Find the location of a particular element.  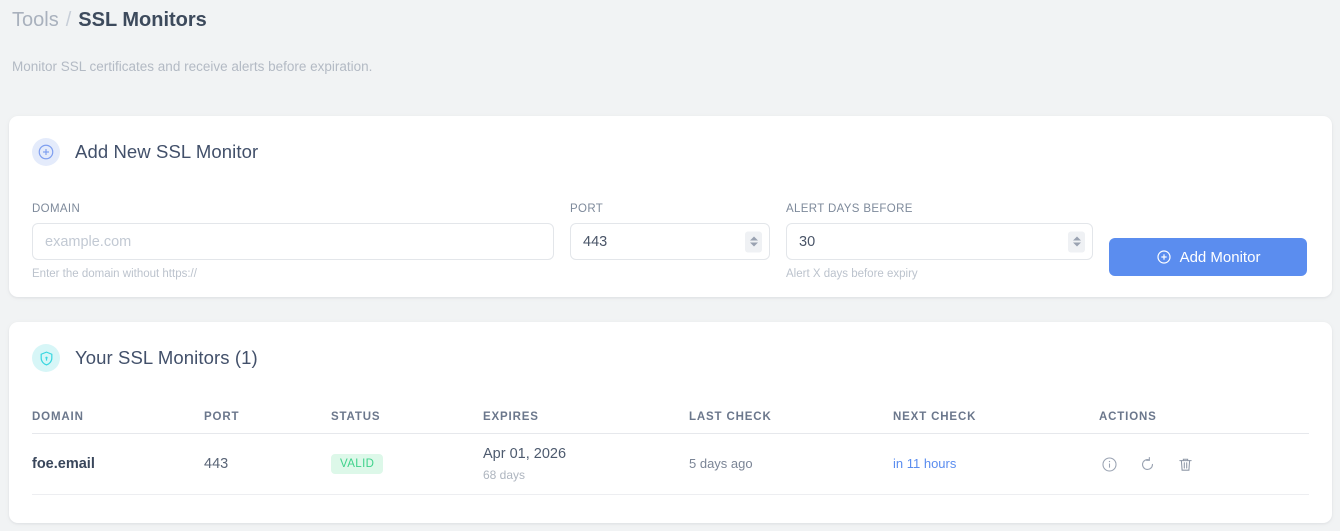

add-monitor-button-label: Add Monitor is located at coordinates (1220, 257).